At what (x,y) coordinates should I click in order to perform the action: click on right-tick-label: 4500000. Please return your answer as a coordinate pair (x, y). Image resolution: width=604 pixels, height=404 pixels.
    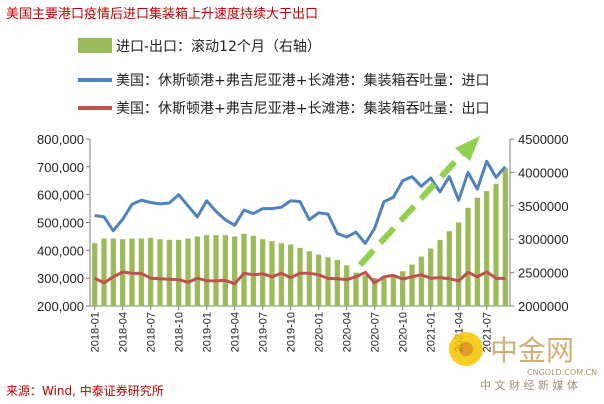
    Looking at the image, I should click on (543, 139).